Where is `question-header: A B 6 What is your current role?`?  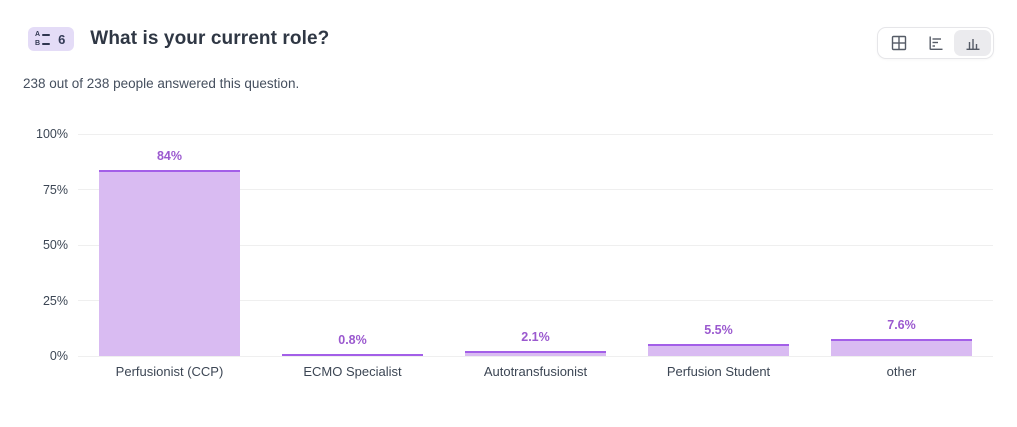
question-header: A B 6 What is your current role? is located at coordinates (508, 29).